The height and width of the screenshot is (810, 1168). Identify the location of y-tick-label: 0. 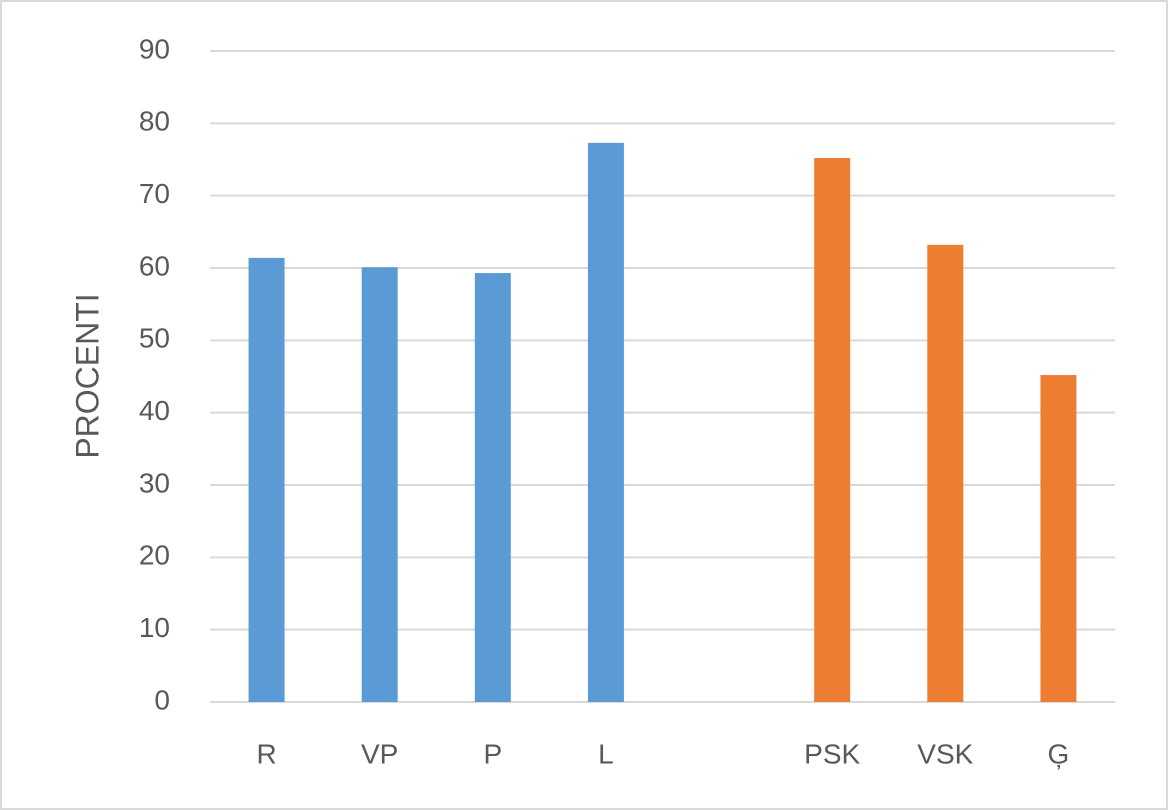
(162, 699).